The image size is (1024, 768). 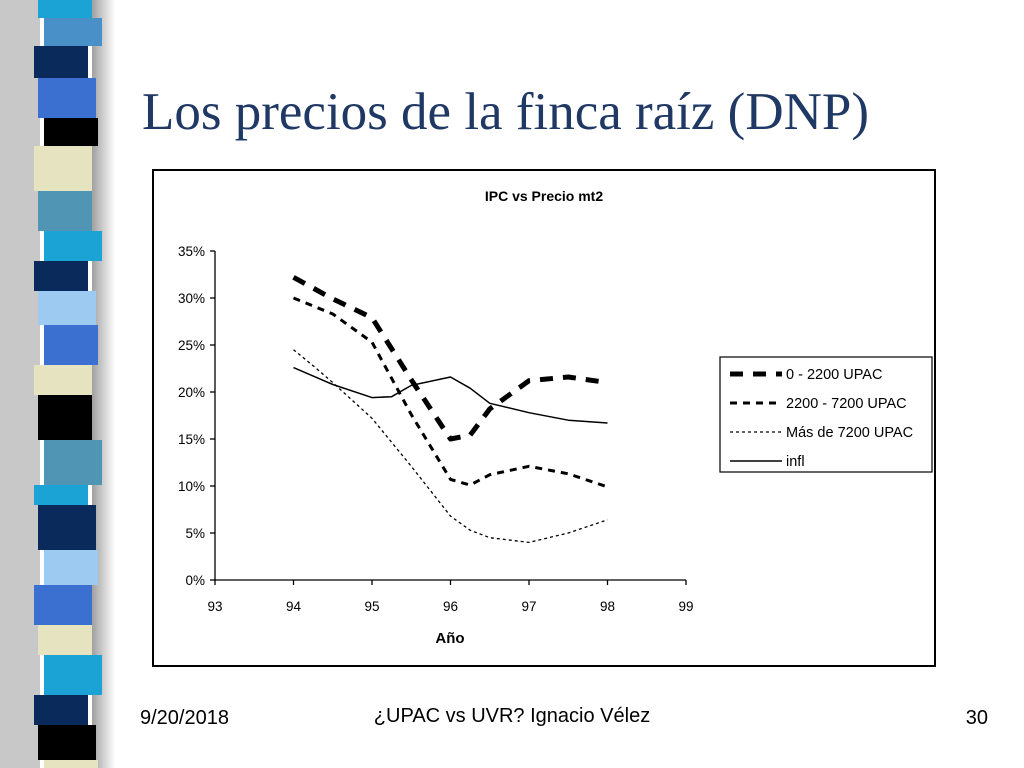 I want to click on y-tick-label: 0%, so click(x=195, y=580).